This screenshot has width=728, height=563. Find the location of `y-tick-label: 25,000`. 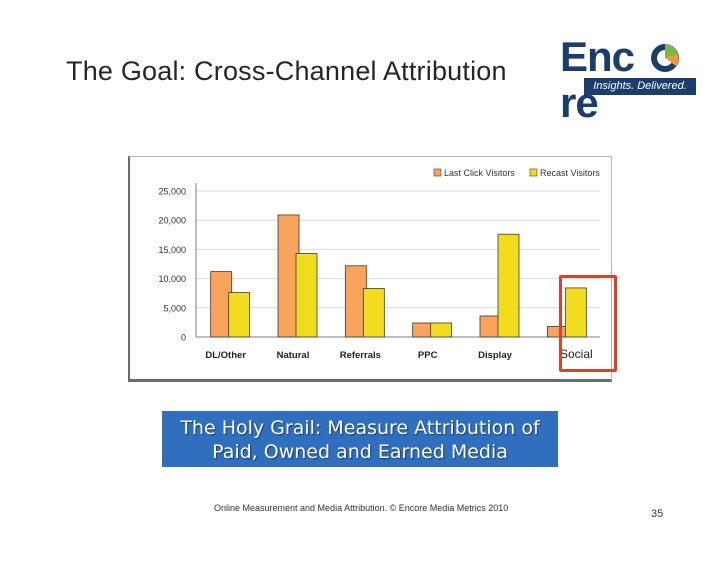

y-tick-label: 25,000 is located at coordinates (172, 192).